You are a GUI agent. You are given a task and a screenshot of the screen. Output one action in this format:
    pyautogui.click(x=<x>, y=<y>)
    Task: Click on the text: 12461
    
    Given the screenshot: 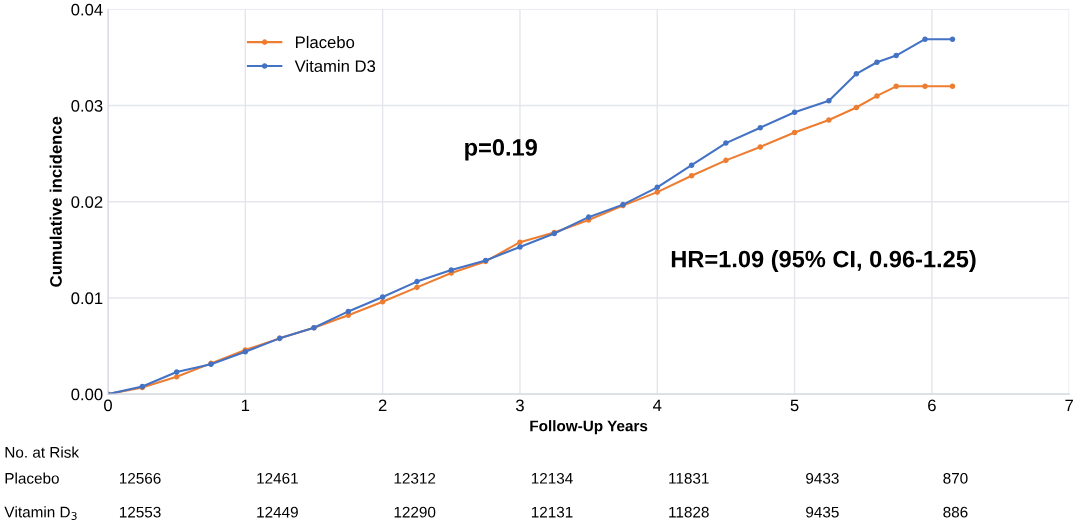 What is the action you would take?
    pyautogui.click(x=277, y=478)
    